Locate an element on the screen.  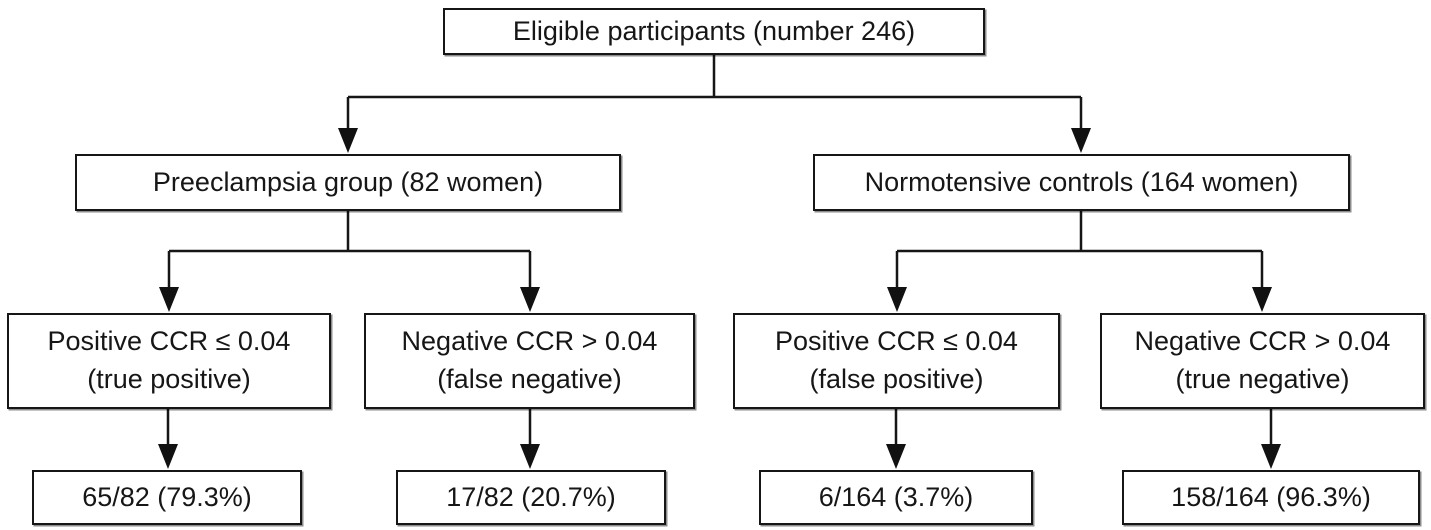
box-label: 6/164 (3.7%) is located at coordinates (896, 496).